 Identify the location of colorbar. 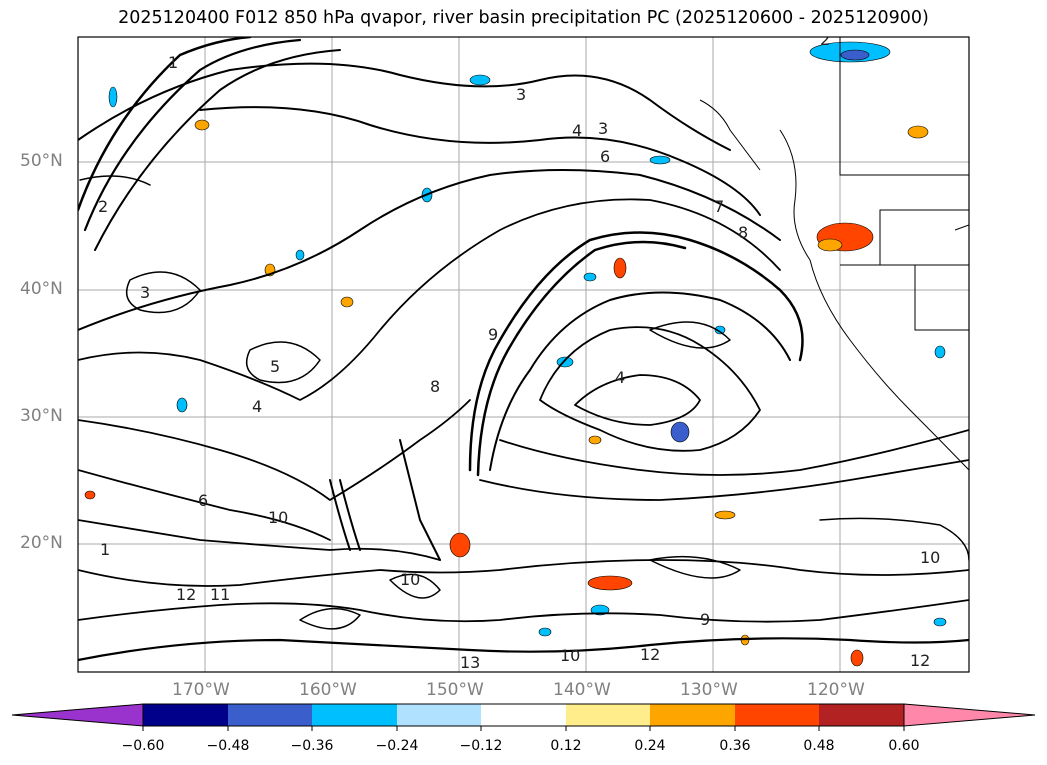
(523, 717).